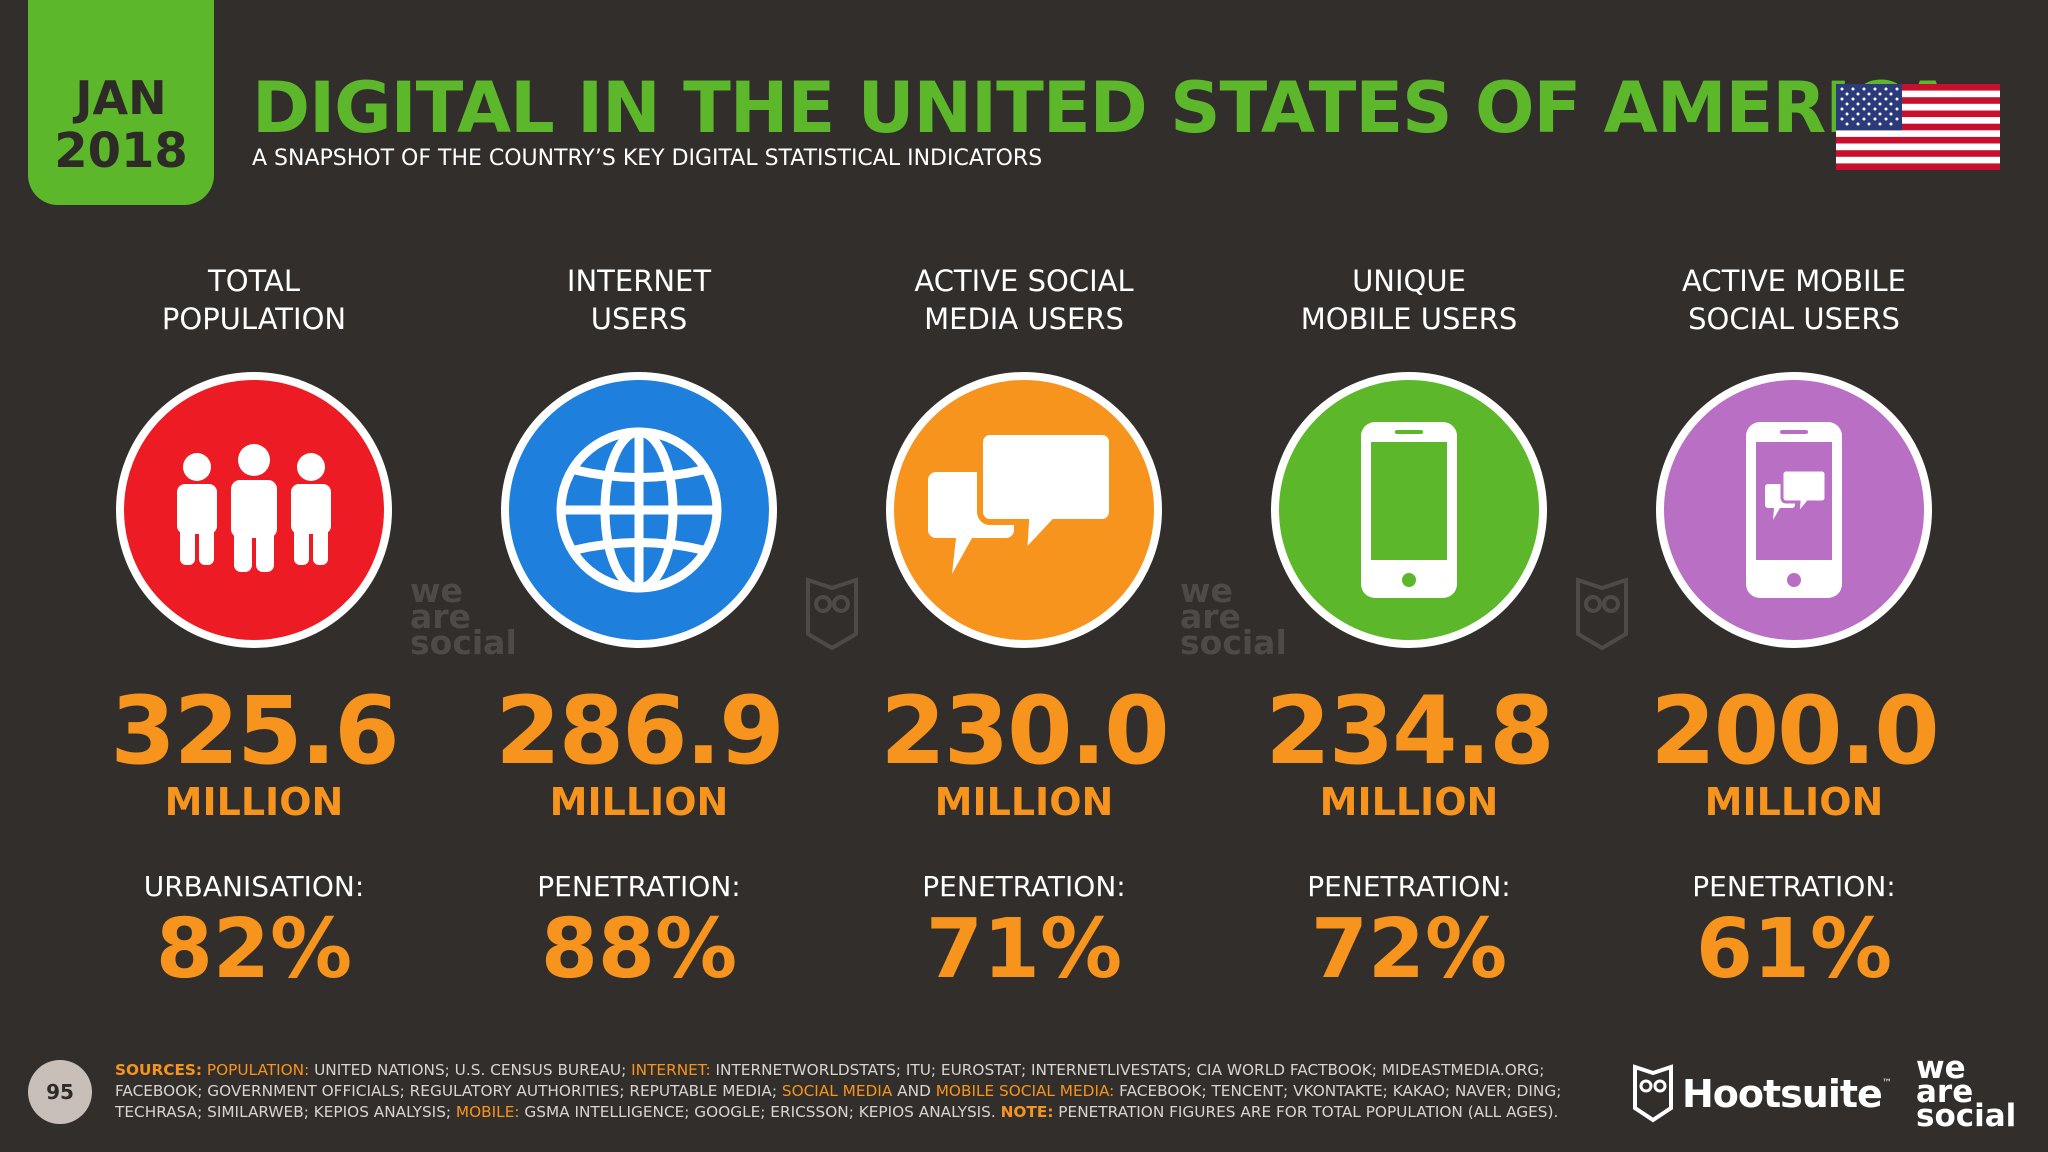 The image size is (2048, 1152). I want to click on stat-label-line-1: UNIQUE, so click(1409, 281).